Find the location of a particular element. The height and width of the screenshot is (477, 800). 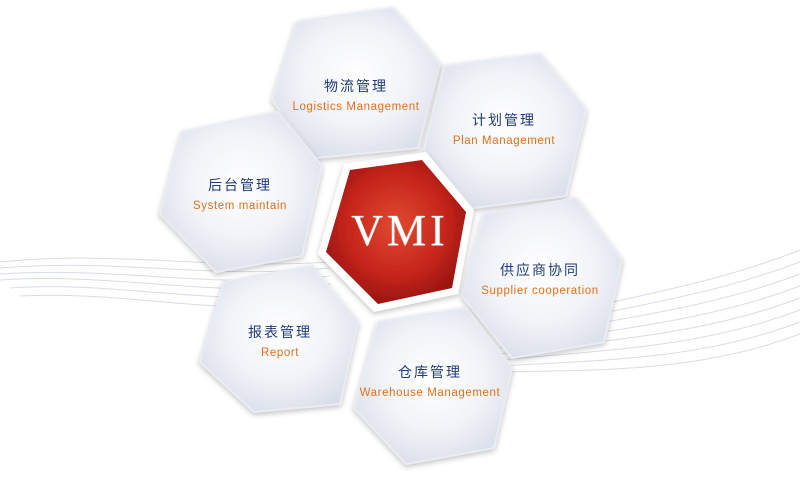

backend-subtitle: System maintain is located at coordinates (239, 206).